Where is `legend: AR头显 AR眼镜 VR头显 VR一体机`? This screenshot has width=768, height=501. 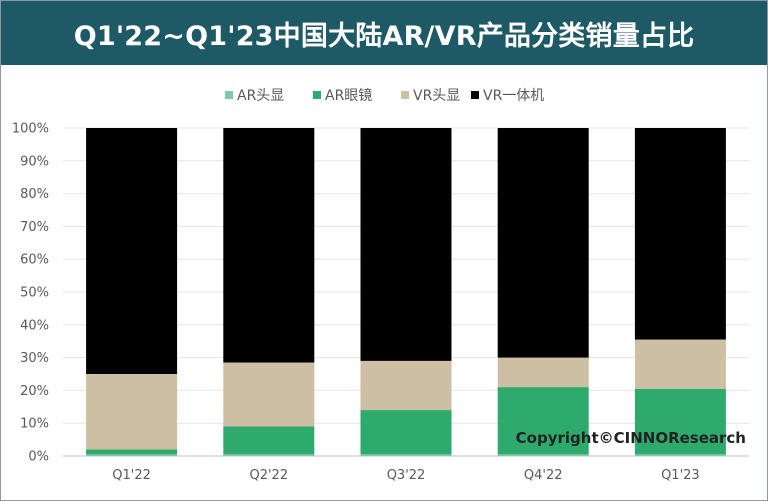 legend: AR头显 AR眼镜 VR头显 VR一体机 is located at coordinates (384, 96).